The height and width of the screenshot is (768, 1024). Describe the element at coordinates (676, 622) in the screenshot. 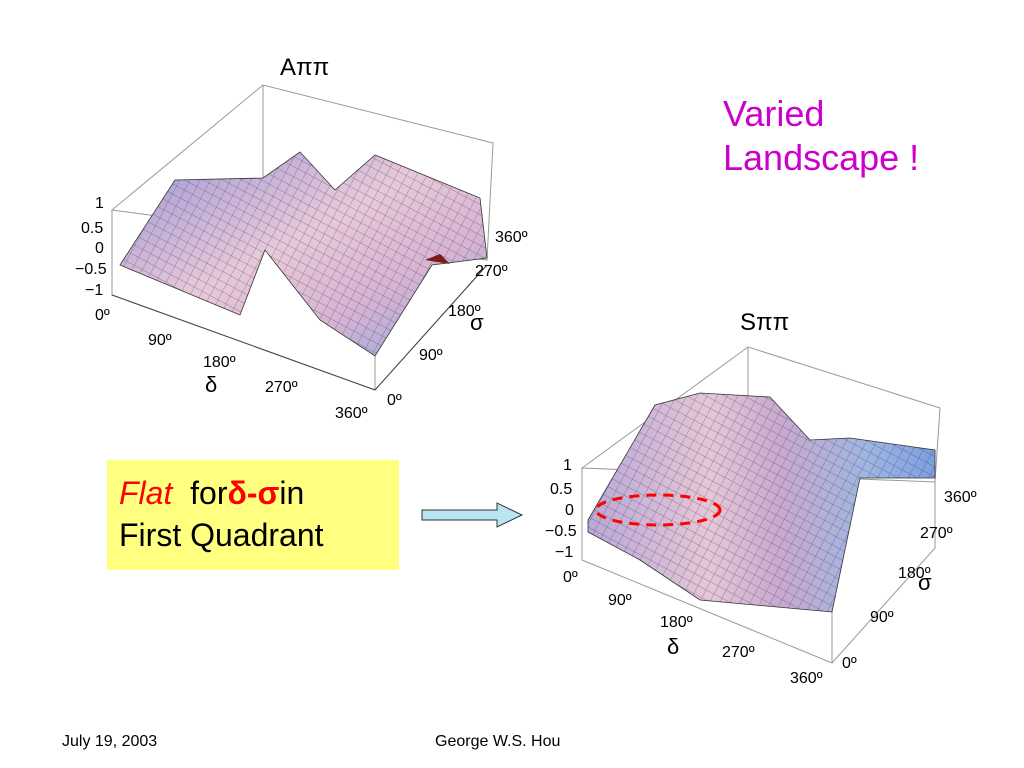

I see `s-pipi-delta-tick: 180º` at that location.